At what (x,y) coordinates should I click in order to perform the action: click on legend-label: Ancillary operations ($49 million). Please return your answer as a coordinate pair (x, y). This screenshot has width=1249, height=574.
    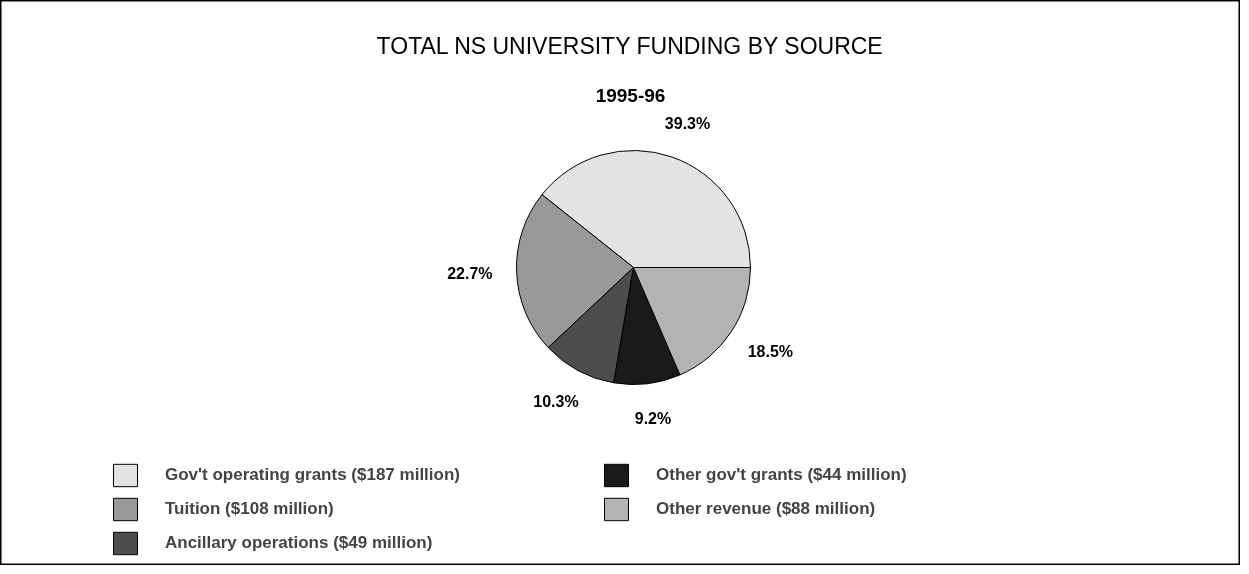
    Looking at the image, I should click on (299, 543).